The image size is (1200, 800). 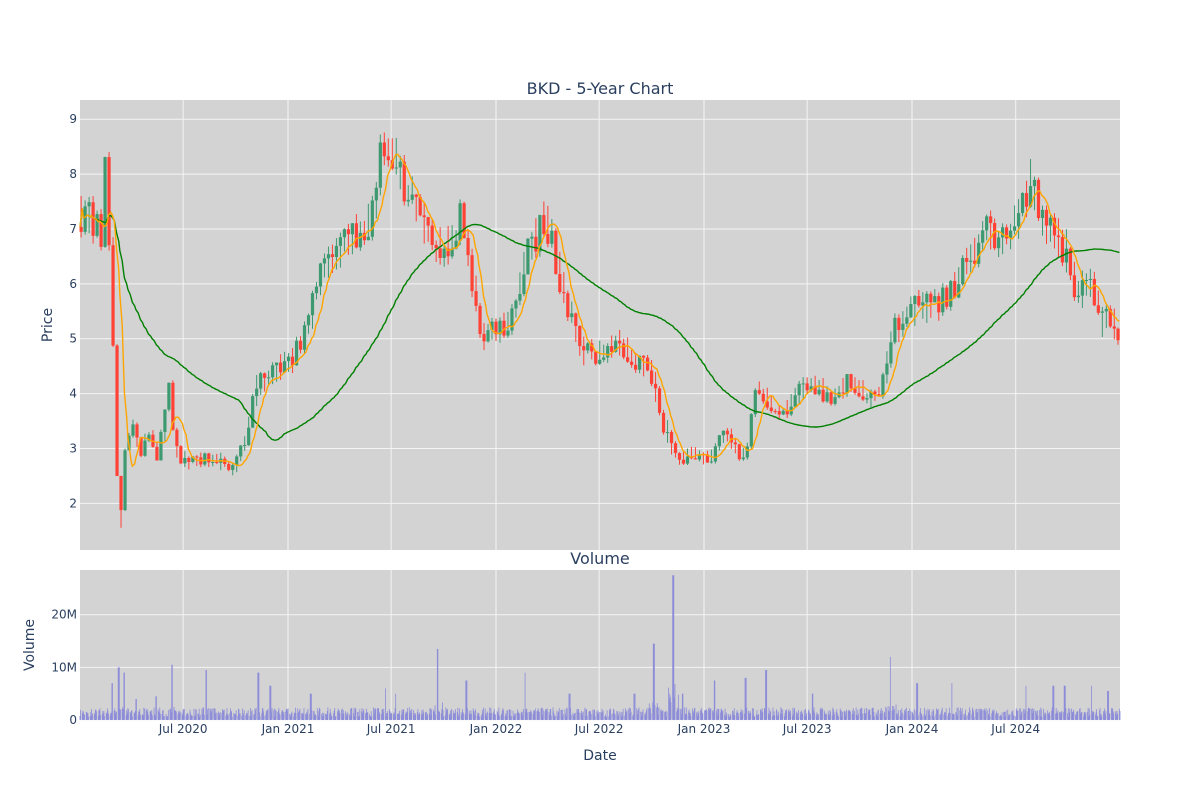 What do you see at coordinates (599, 729) in the screenshot?
I see `x-tick-label: Jul 2022` at bounding box center [599, 729].